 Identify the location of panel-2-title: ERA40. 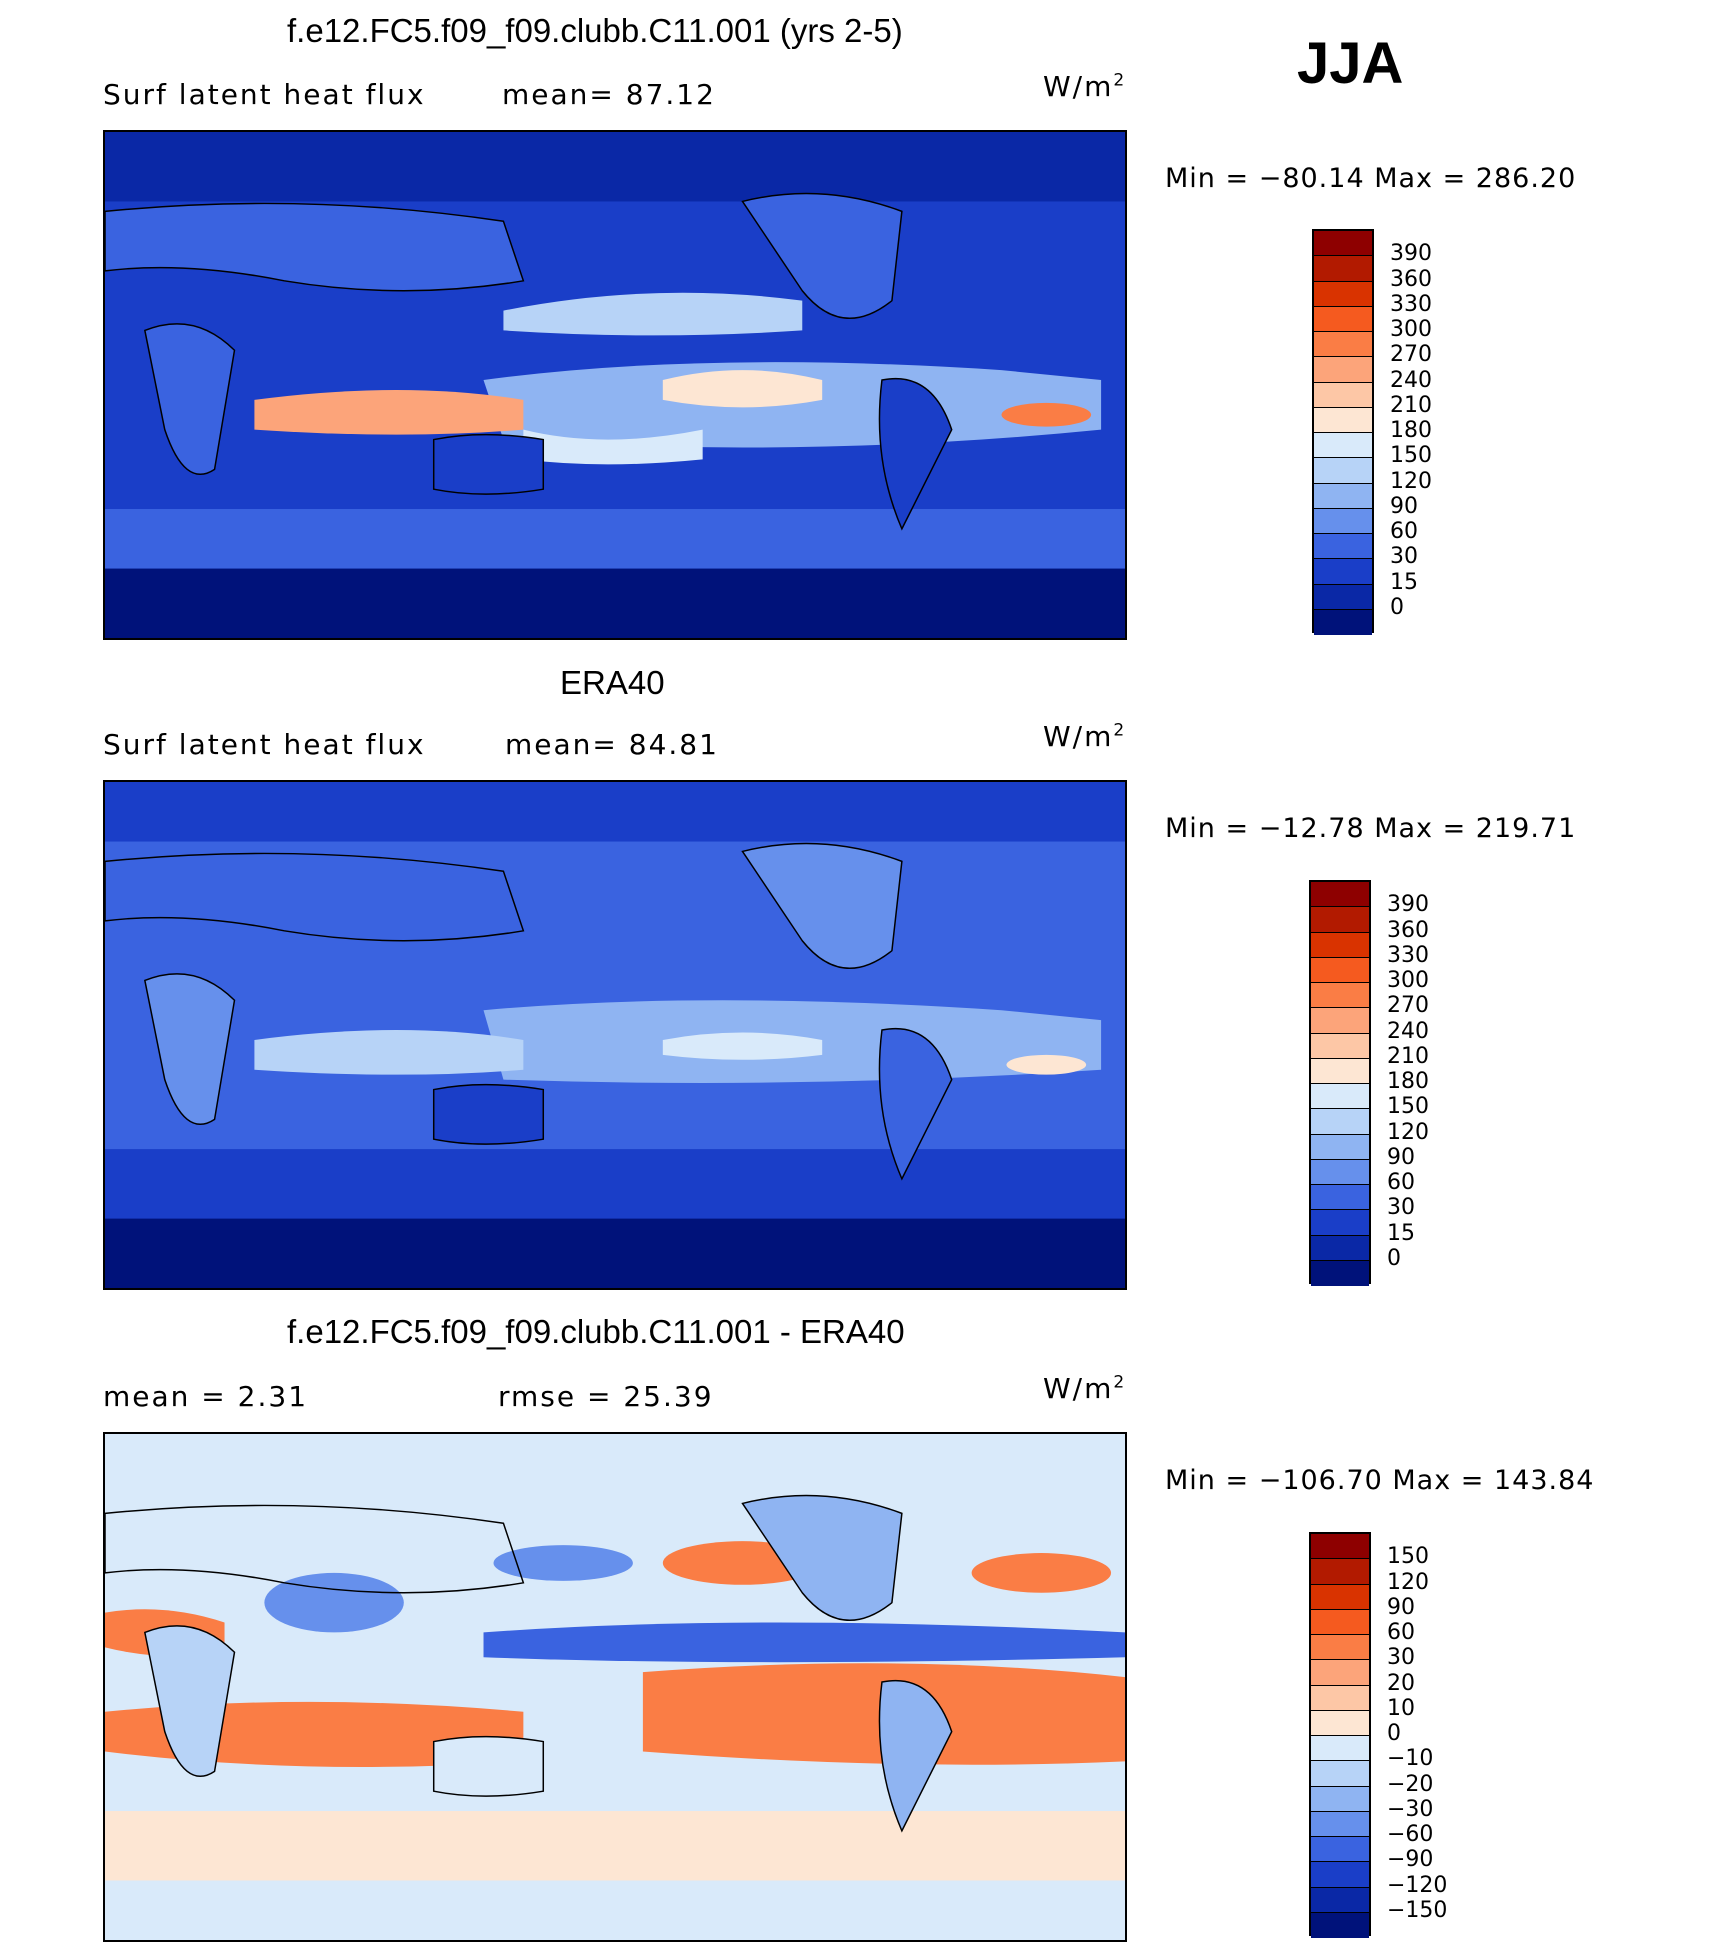
(612, 682).